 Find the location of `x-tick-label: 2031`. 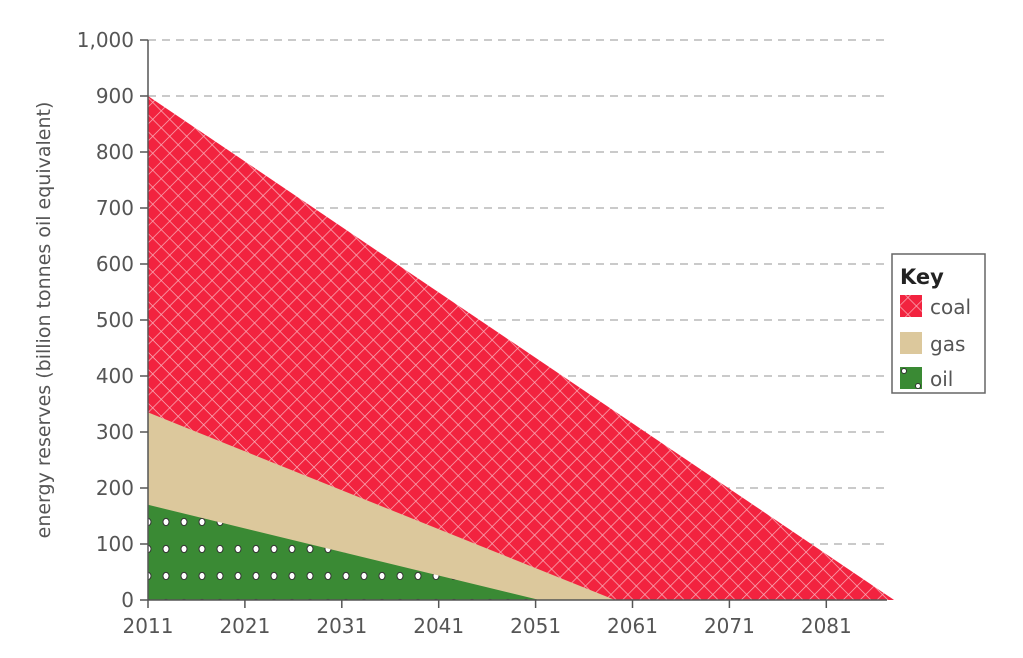

x-tick-label: 2031 is located at coordinates (341, 626).